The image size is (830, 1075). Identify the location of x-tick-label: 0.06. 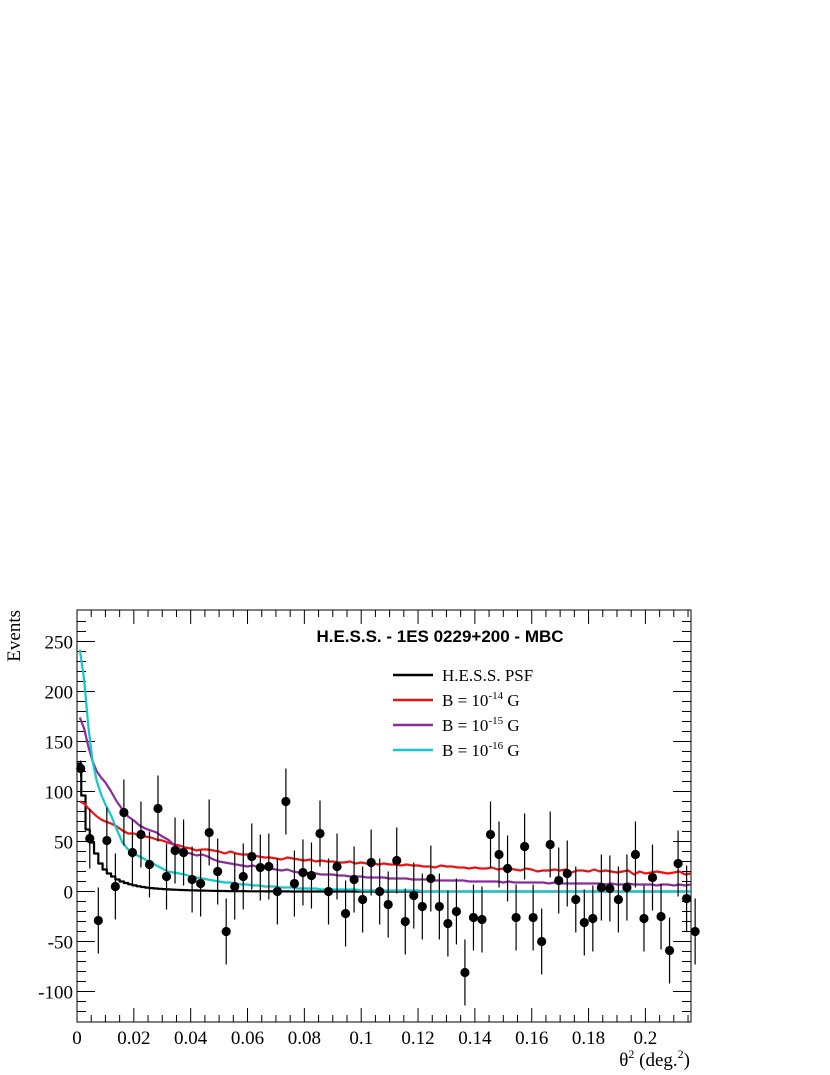
(247, 1038).